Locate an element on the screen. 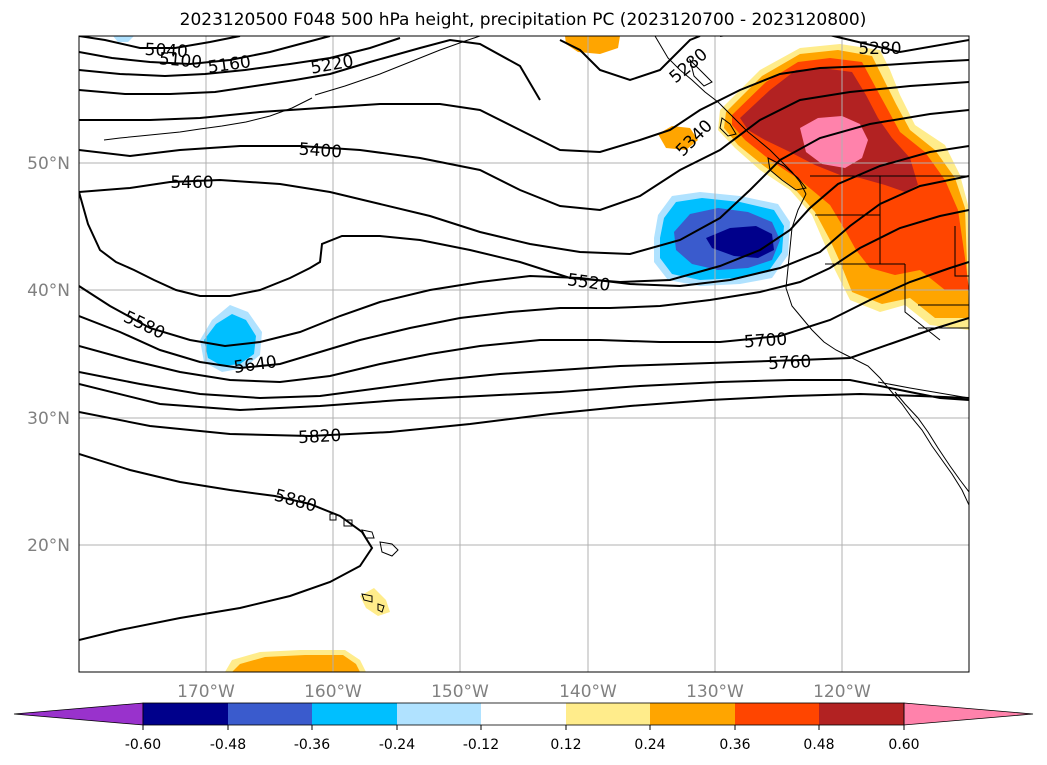 This screenshot has width=1047, height=765. lon-label-140w: 140°W is located at coordinates (588, 692).